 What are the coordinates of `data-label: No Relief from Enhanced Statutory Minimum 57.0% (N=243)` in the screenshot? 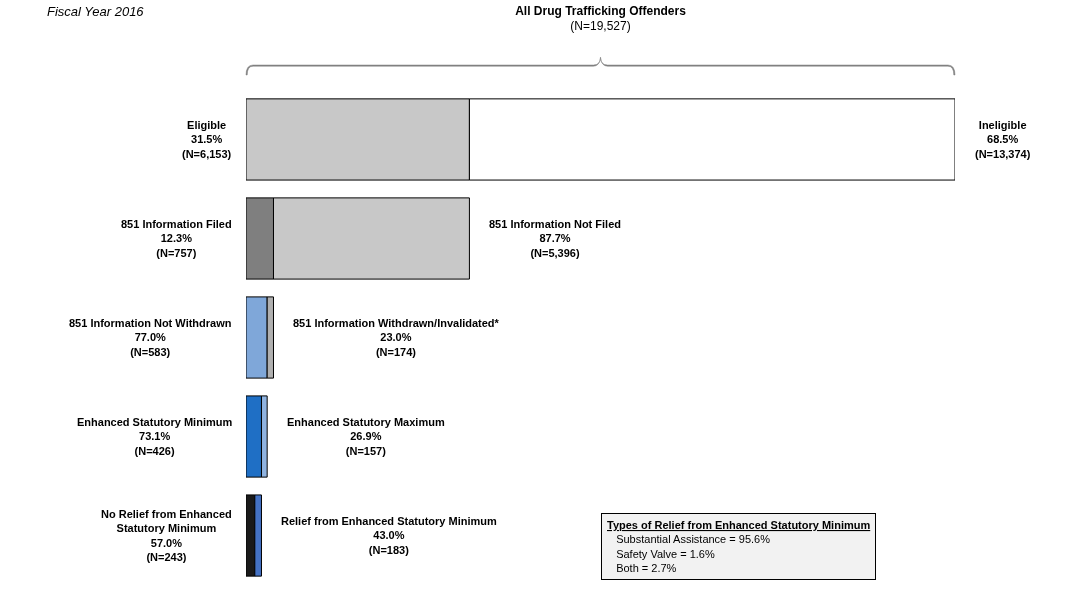 It's located at (166, 535).